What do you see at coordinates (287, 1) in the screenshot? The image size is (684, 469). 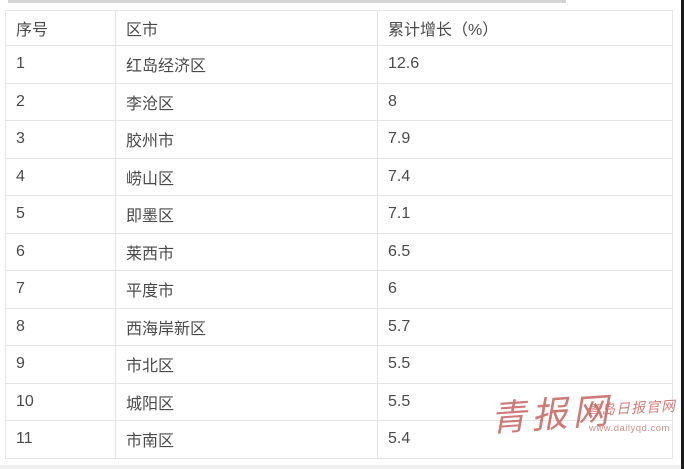 I see `top-crop-artifact` at bounding box center [287, 1].